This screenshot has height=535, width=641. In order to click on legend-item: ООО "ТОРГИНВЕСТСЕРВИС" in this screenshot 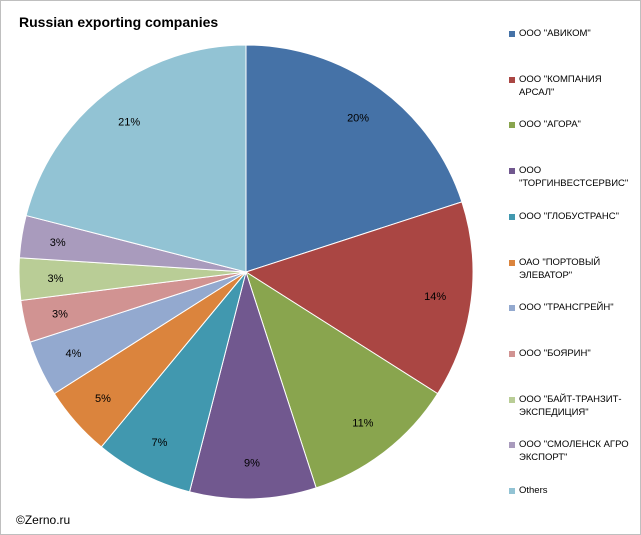, I will do `click(568, 177)`.